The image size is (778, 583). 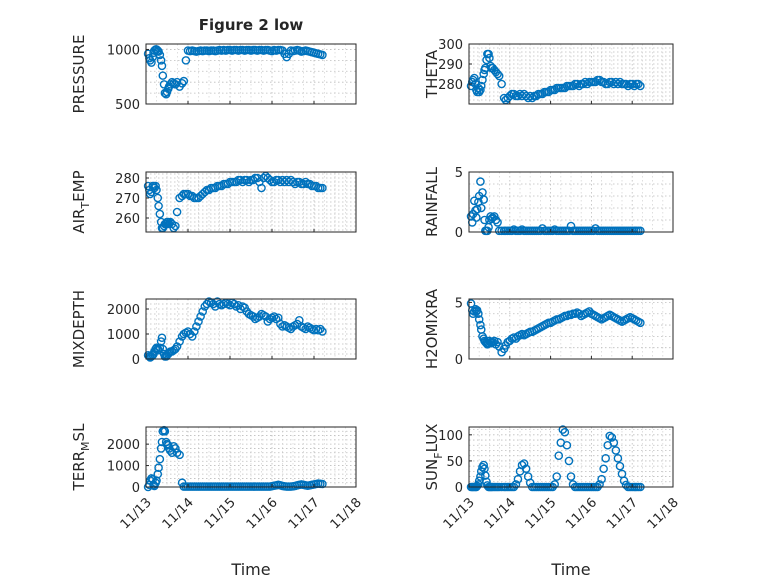 I want to click on subplot-5: 0 1000 2000 MIXDEPTH, so click(x=213, y=329).